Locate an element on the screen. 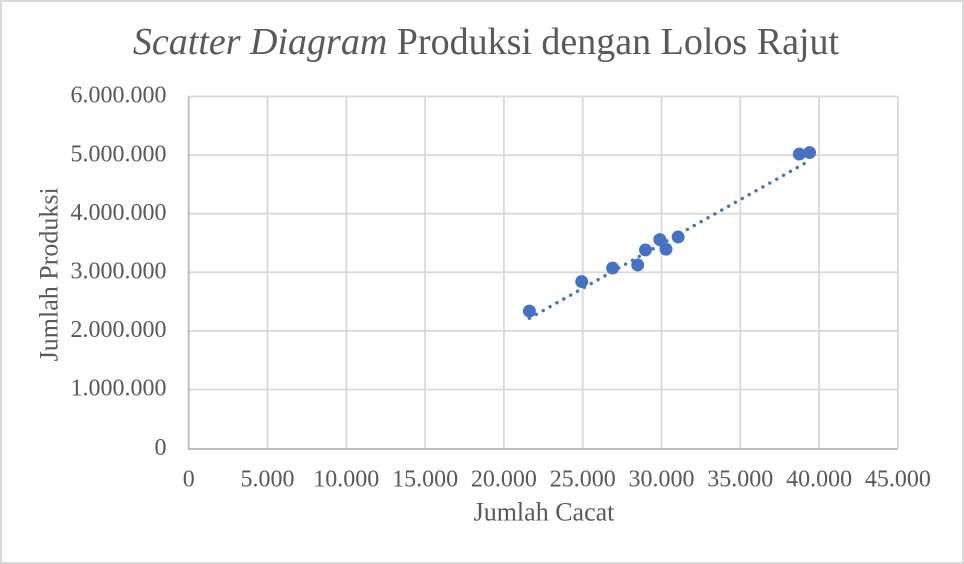 This screenshot has width=964, height=564. svg-text: 40.000 is located at coordinates (819, 479).